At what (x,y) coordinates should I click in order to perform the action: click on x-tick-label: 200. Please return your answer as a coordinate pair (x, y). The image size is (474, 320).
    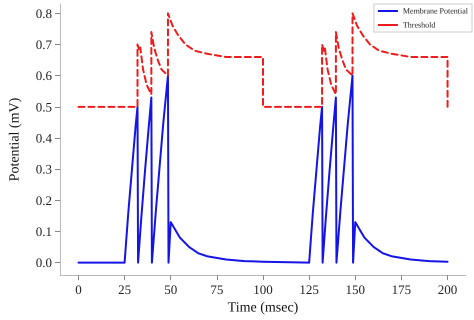
    Looking at the image, I should click on (448, 290).